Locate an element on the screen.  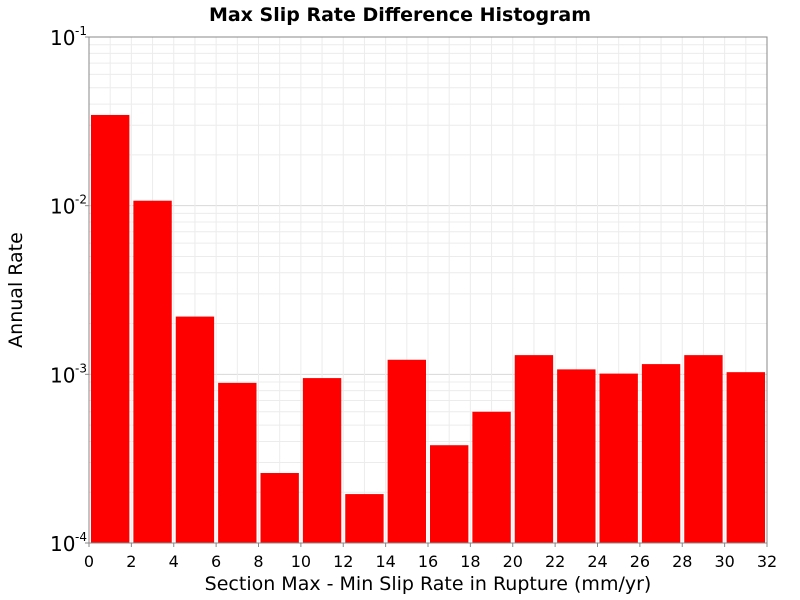
x-tick-label-0: 0 is located at coordinates (89, 561).